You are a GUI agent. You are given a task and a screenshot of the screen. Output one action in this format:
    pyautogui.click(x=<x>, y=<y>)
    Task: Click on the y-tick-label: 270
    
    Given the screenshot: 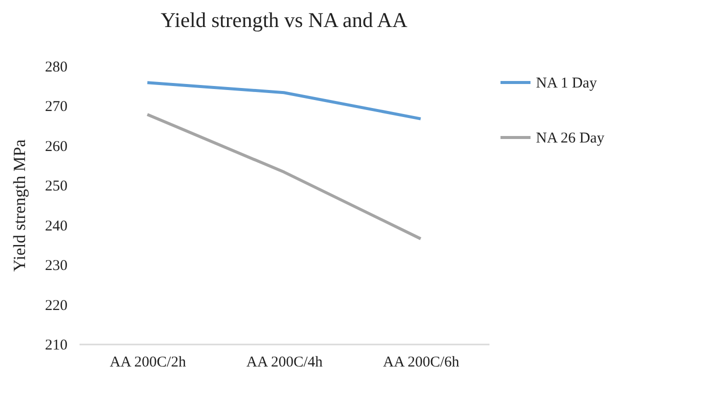 What is the action you would take?
    pyautogui.click(x=56, y=107)
    